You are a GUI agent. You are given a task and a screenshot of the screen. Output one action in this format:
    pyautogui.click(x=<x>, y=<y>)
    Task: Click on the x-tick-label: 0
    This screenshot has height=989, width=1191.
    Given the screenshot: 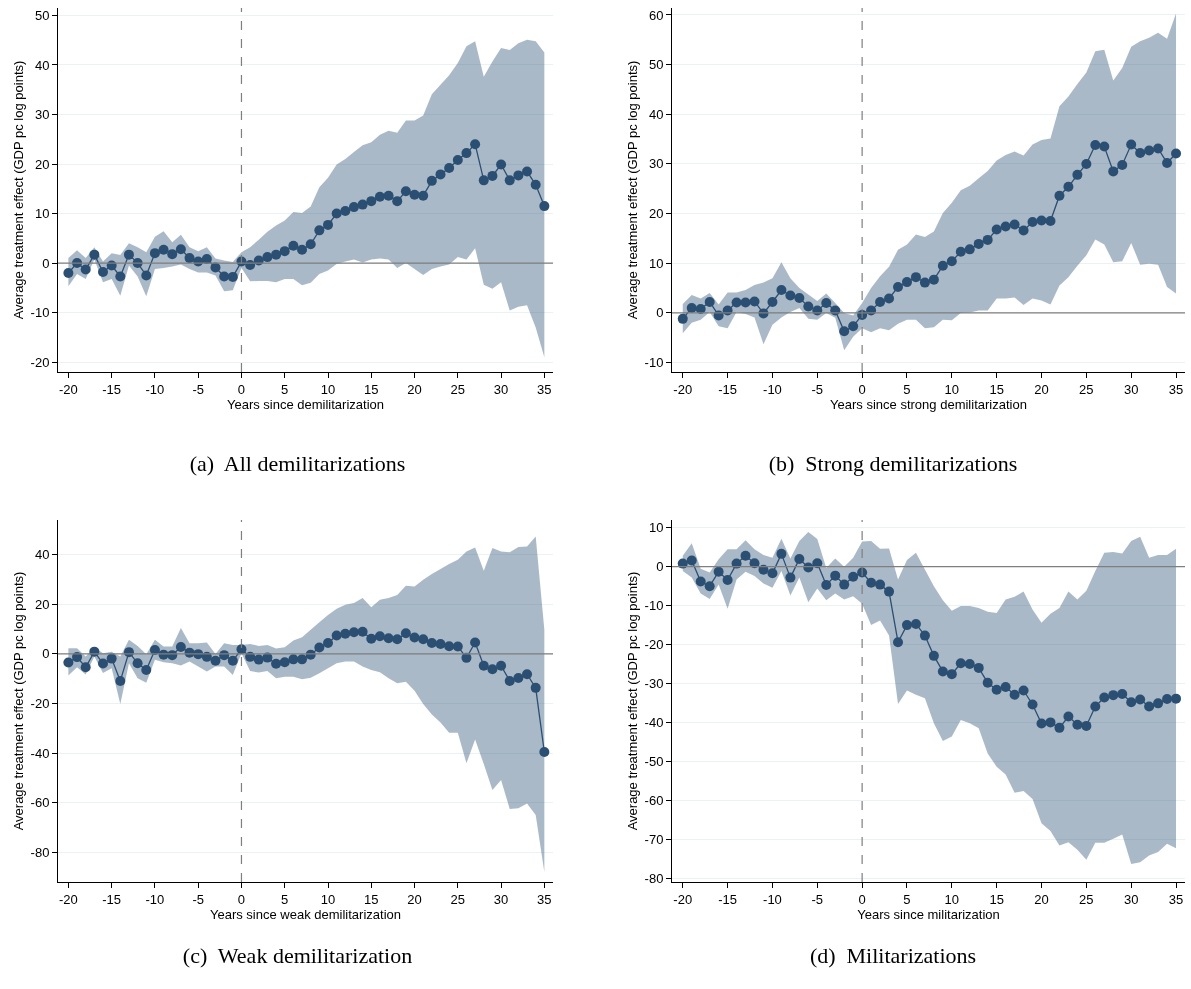 What is the action you would take?
    pyautogui.click(x=241, y=389)
    